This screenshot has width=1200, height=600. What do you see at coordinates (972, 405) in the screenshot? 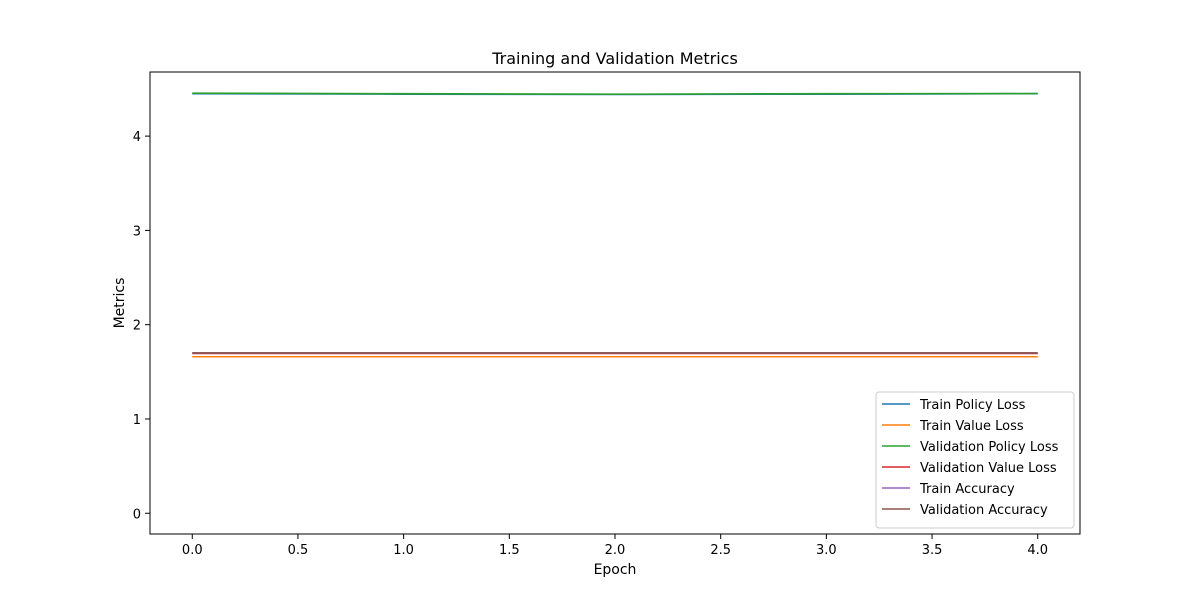
I see `legend-label-0: Train Policy Loss` at bounding box center [972, 405].